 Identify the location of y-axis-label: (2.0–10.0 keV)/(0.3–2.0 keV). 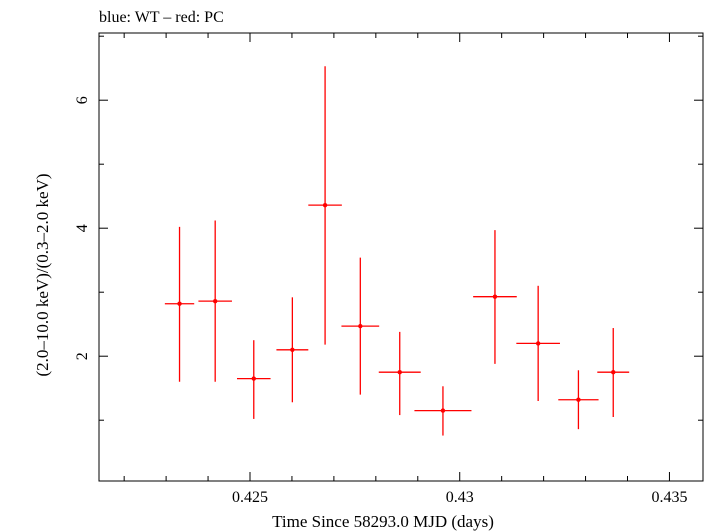
(42, 274).